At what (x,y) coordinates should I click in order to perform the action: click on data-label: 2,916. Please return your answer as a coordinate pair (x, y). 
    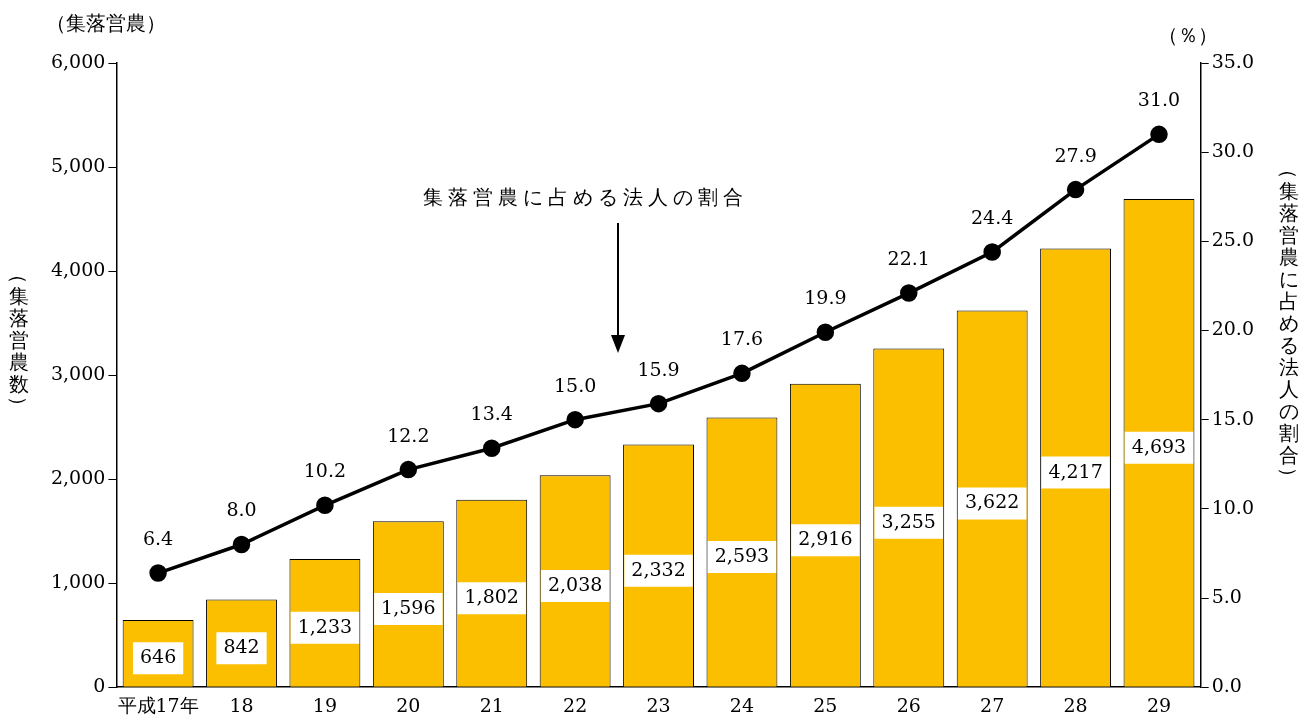
    Looking at the image, I should click on (825, 538).